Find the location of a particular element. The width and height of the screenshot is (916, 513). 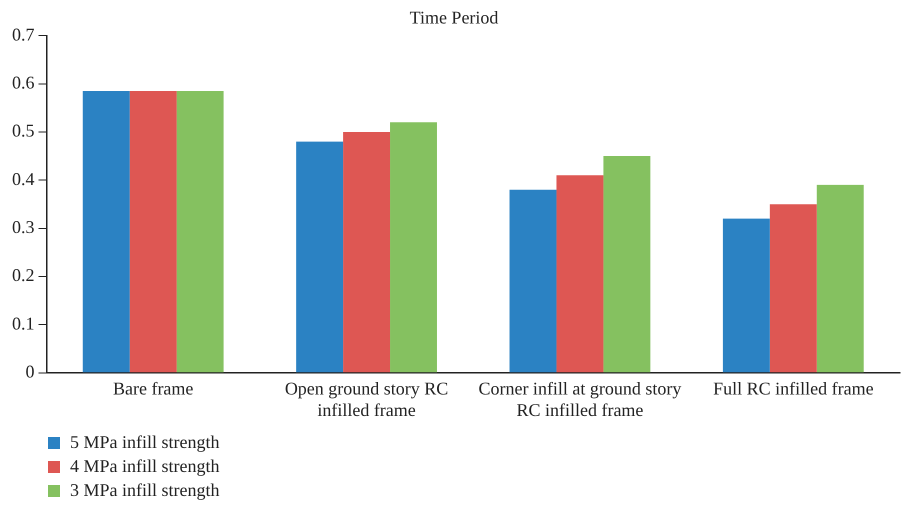

y-tick-label: 0.7 is located at coordinates (23, 34).